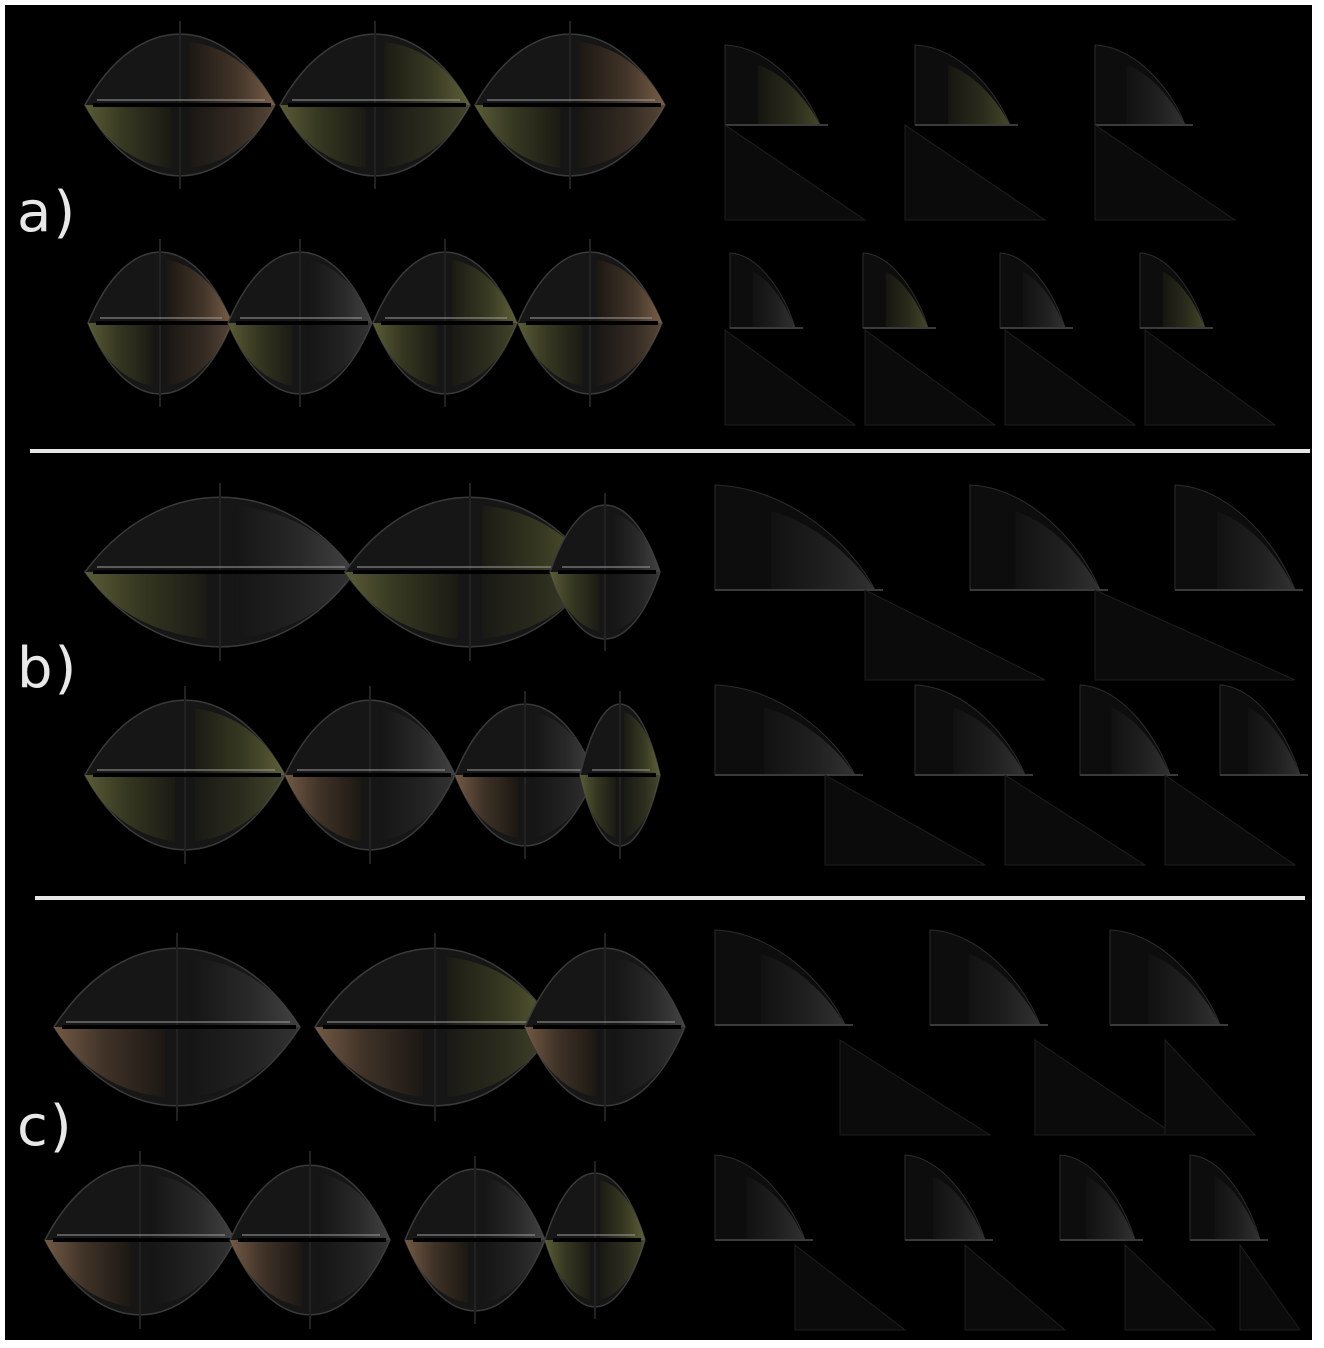 The image size is (1324, 1348). What do you see at coordinates (47, 212) in the screenshot?
I see `panel-label-a: a)` at bounding box center [47, 212].